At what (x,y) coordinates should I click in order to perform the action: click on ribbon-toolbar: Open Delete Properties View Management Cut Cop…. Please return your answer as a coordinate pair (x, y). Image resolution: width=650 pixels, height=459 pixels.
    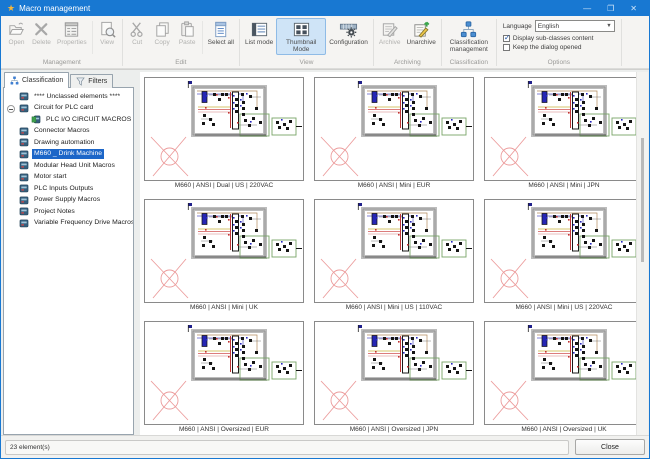
    Looking at the image, I should click on (325, 42).